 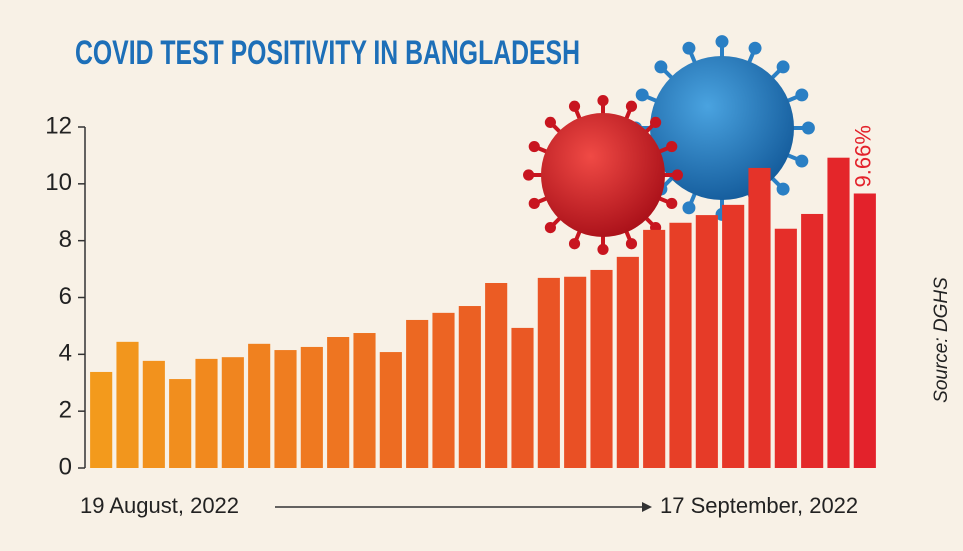 I want to click on y-tick-label: 8, so click(x=65, y=239).